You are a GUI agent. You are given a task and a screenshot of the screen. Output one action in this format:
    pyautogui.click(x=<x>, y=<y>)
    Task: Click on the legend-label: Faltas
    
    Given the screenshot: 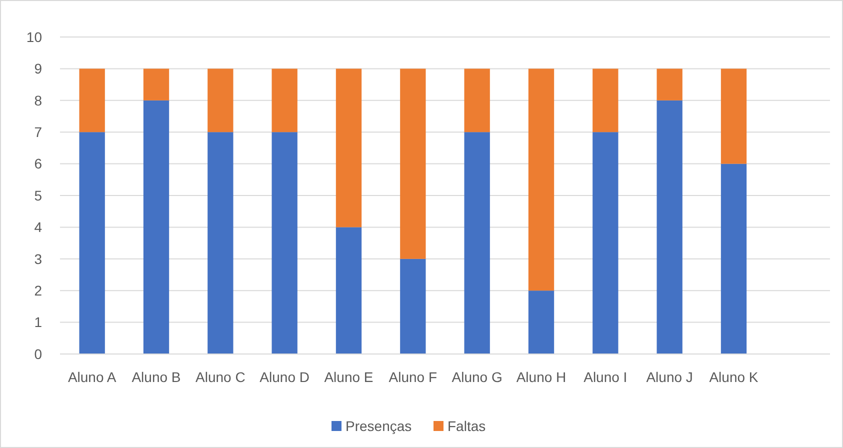 What is the action you would take?
    pyautogui.click(x=467, y=426)
    